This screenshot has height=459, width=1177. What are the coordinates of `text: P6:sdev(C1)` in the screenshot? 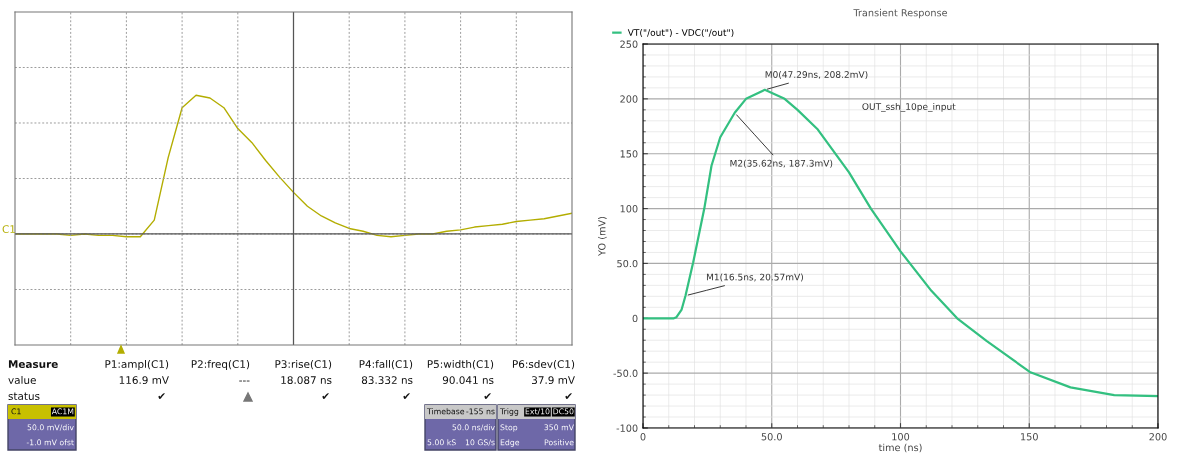 It's located at (543, 364).